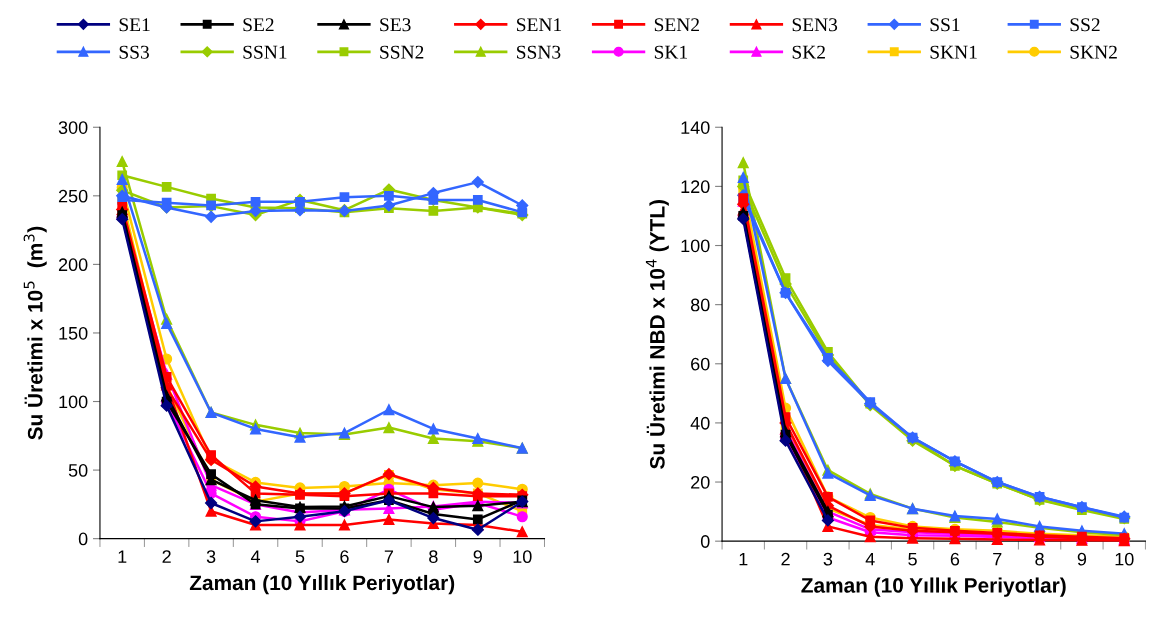  Describe the element at coordinates (700, 423) in the screenshot. I see `y-tick-label: 40` at that location.